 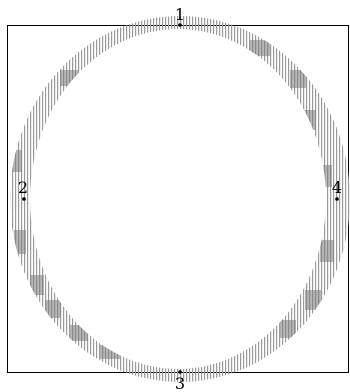 What do you see at coordinates (180, 14) in the screenshot?
I see `point-1-label: 1` at bounding box center [180, 14].